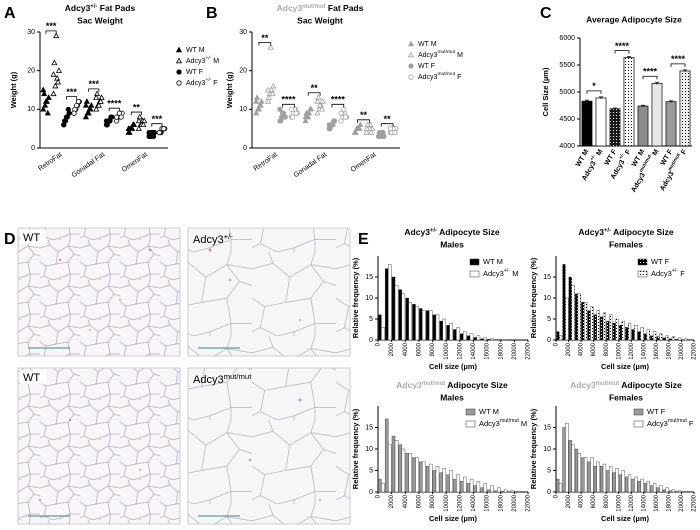  What do you see at coordinates (213, 239) in the screenshot?
I see `image-label: Adcy3+/-` at bounding box center [213, 239].